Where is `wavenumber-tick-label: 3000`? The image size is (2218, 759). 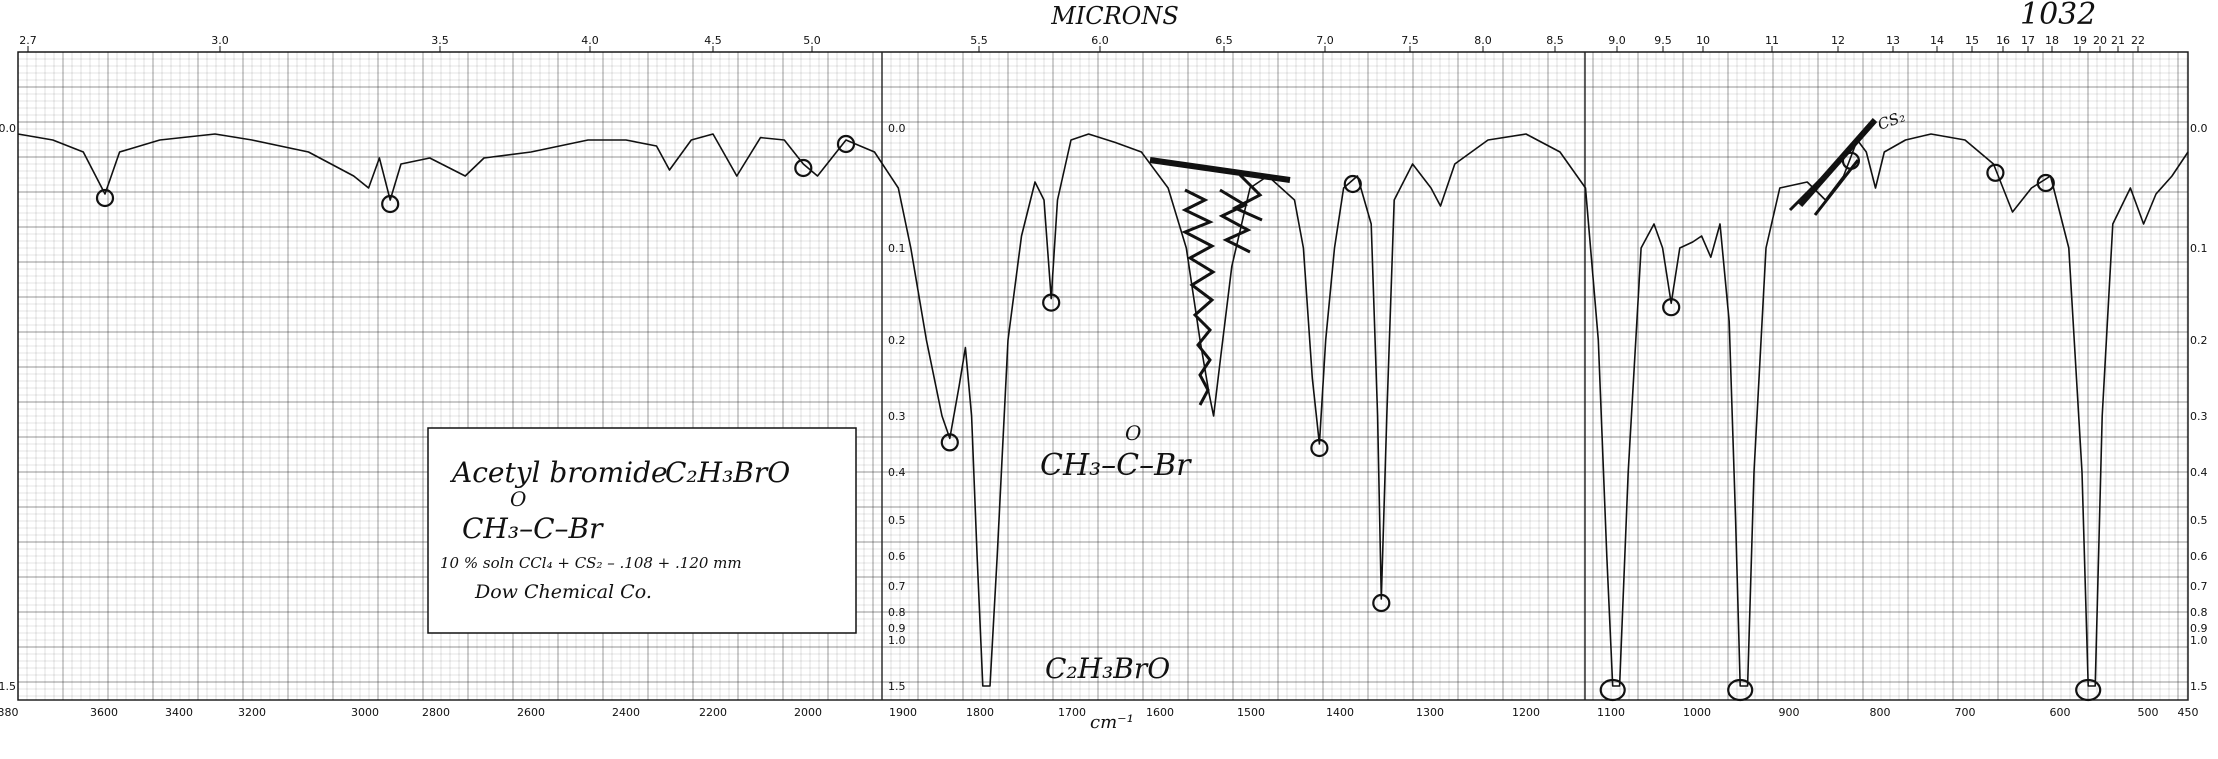
wavenumber-tick-label: 3000 is located at coordinates (365, 712).